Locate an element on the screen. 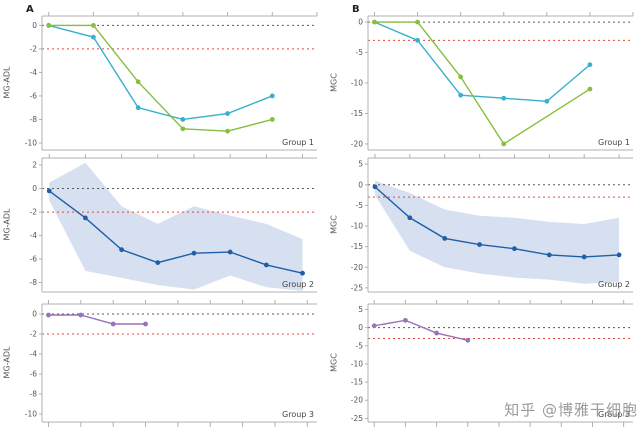 Image resolution: width=640 pixels, height=442 pixels. b1-plot: 0 -5 -10 -15 -20 Group 1 is located at coordinates (492, 81).